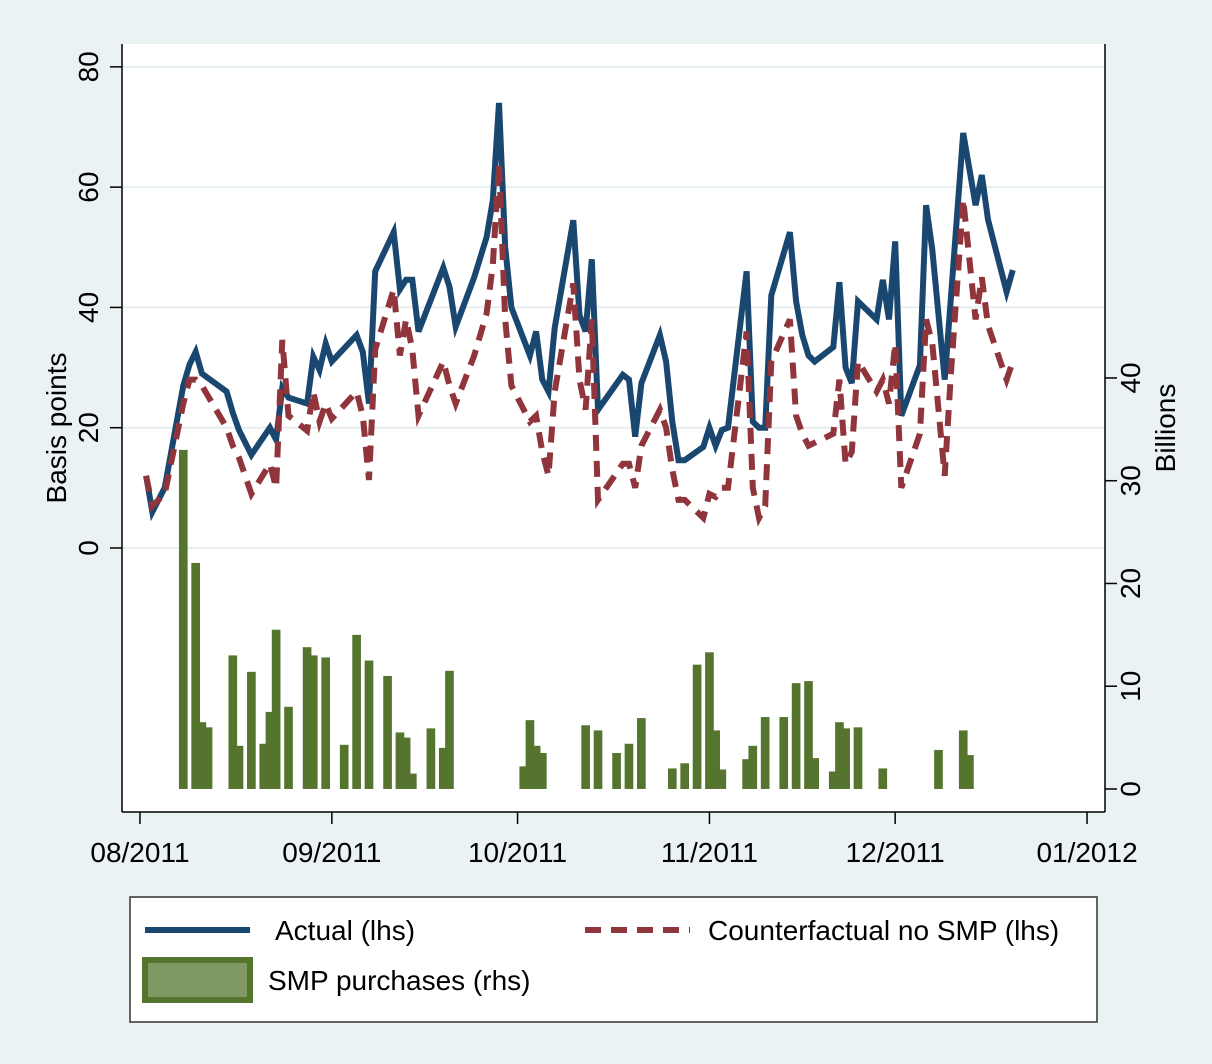  What do you see at coordinates (1130, 480) in the screenshot?
I see `y2-tick-label: 30` at bounding box center [1130, 480].